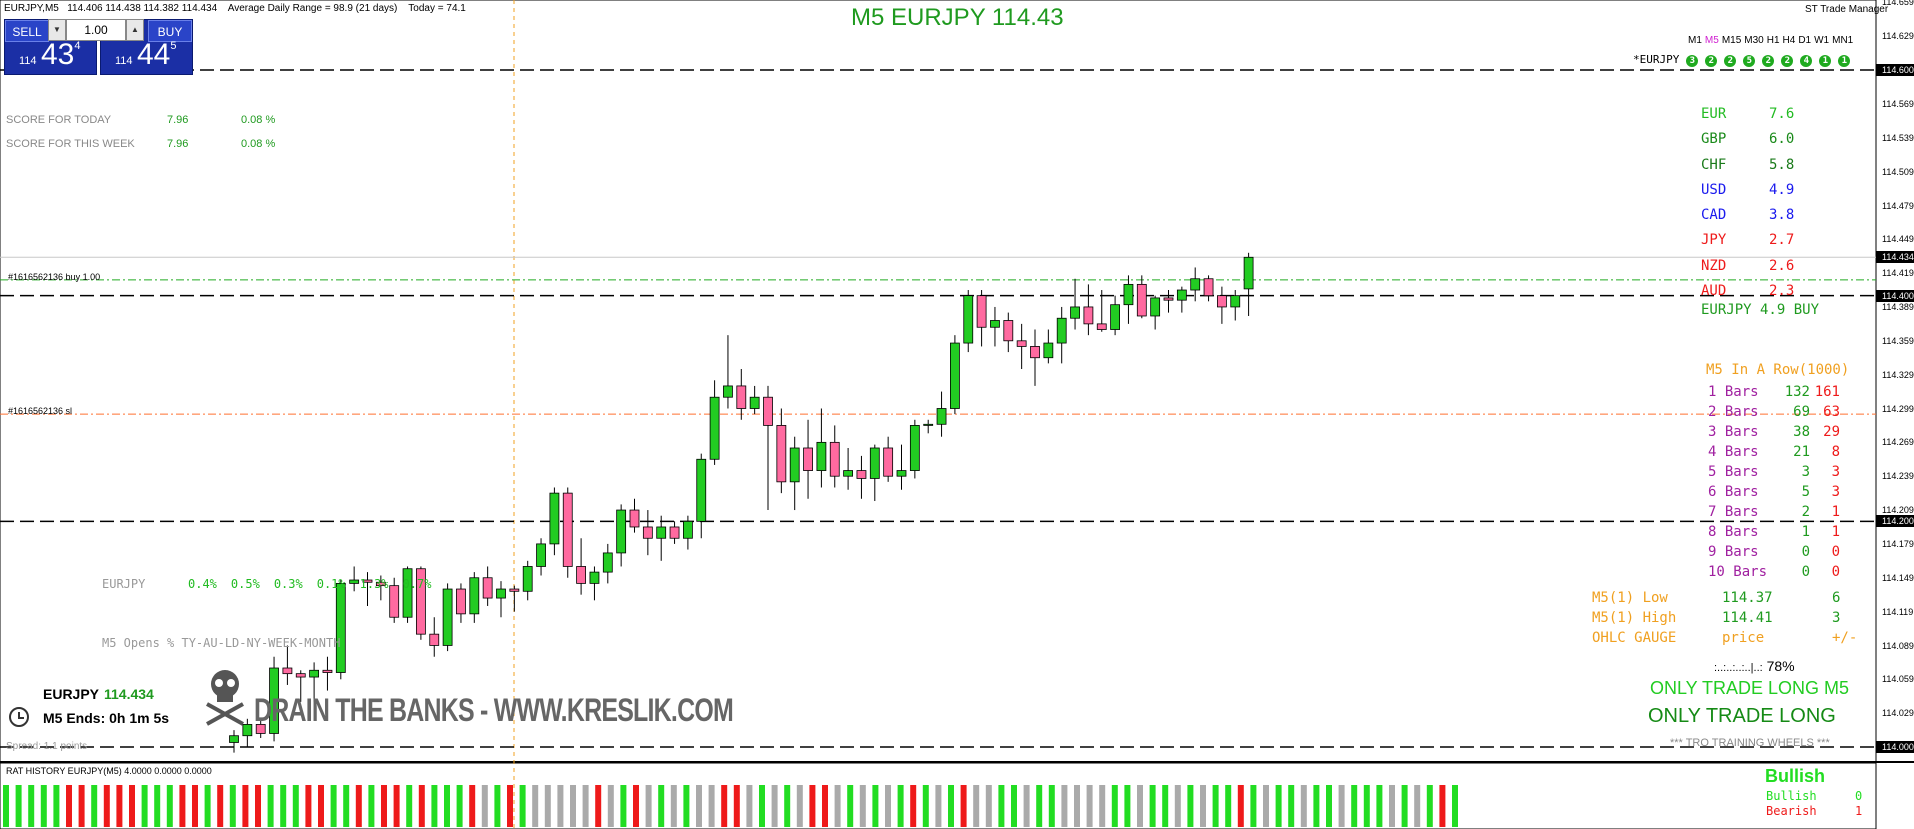  Describe the element at coordinates (374, 584) in the screenshot. I see `session-pct: 1.3%` at that location.